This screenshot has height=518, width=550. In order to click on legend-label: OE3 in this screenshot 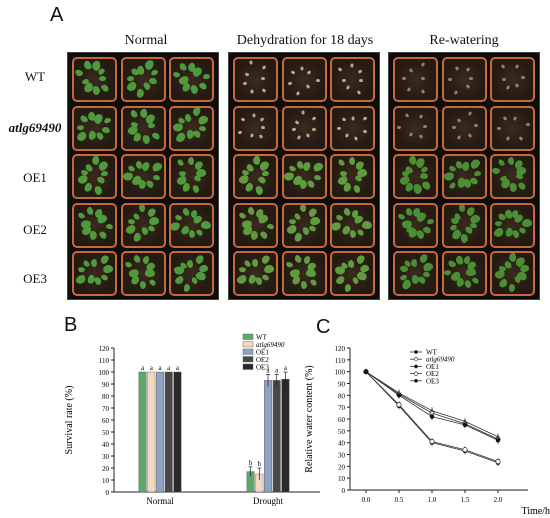, I will do `click(262, 368)`.